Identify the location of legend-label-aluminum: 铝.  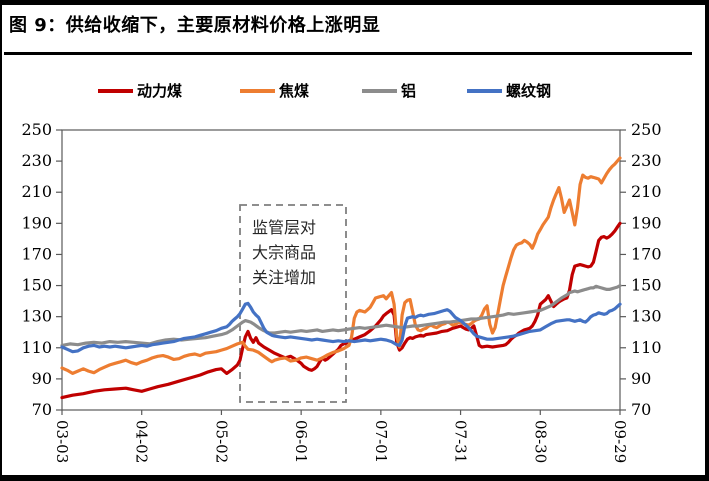
(409, 91).